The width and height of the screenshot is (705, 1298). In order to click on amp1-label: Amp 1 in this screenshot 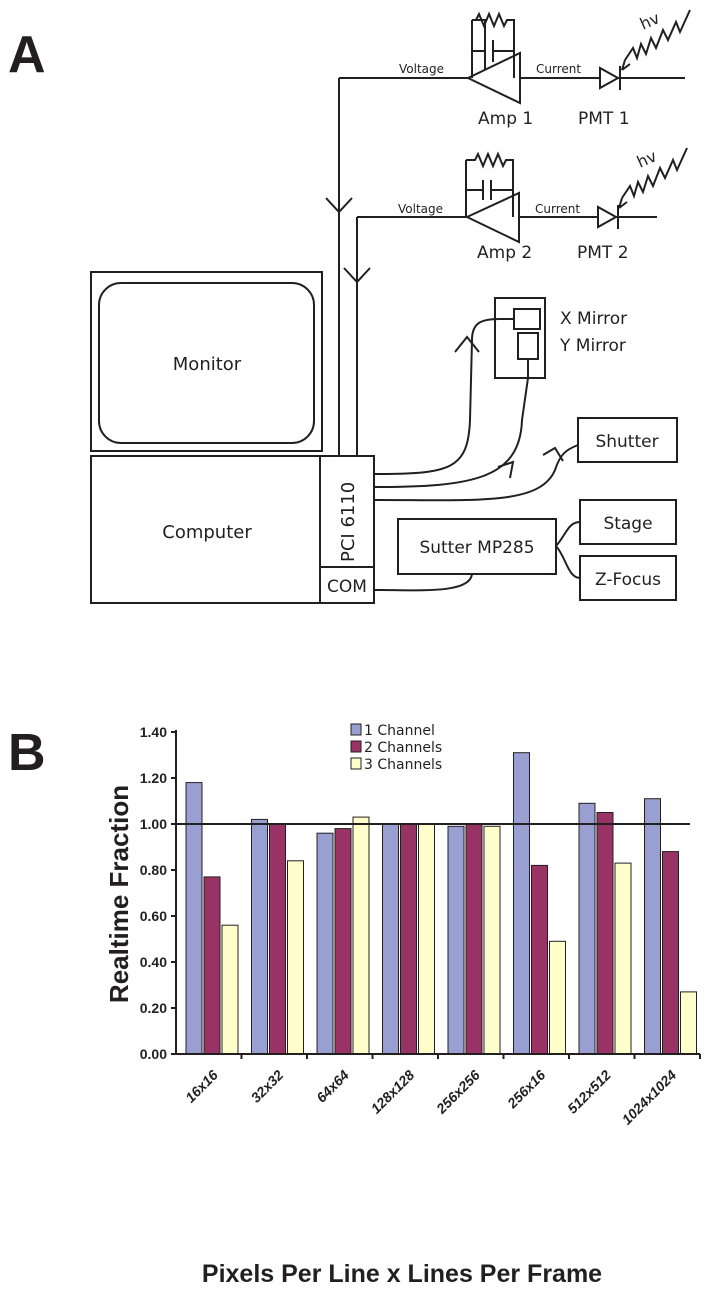, I will do `click(505, 119)`.